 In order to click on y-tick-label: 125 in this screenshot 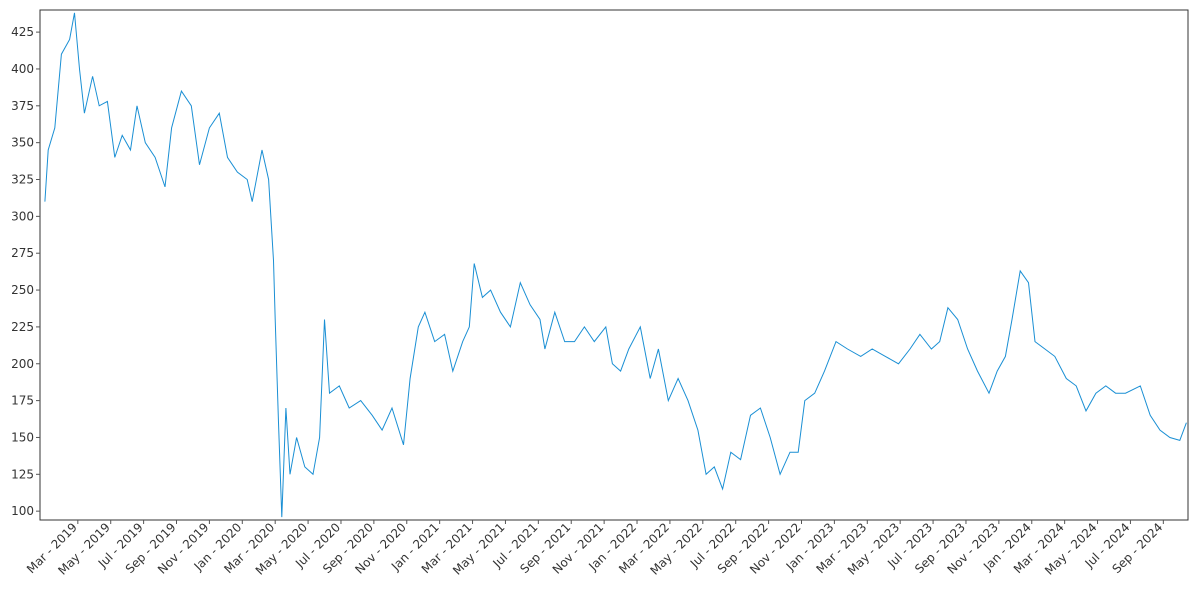, I will do `click(22, 474)`.